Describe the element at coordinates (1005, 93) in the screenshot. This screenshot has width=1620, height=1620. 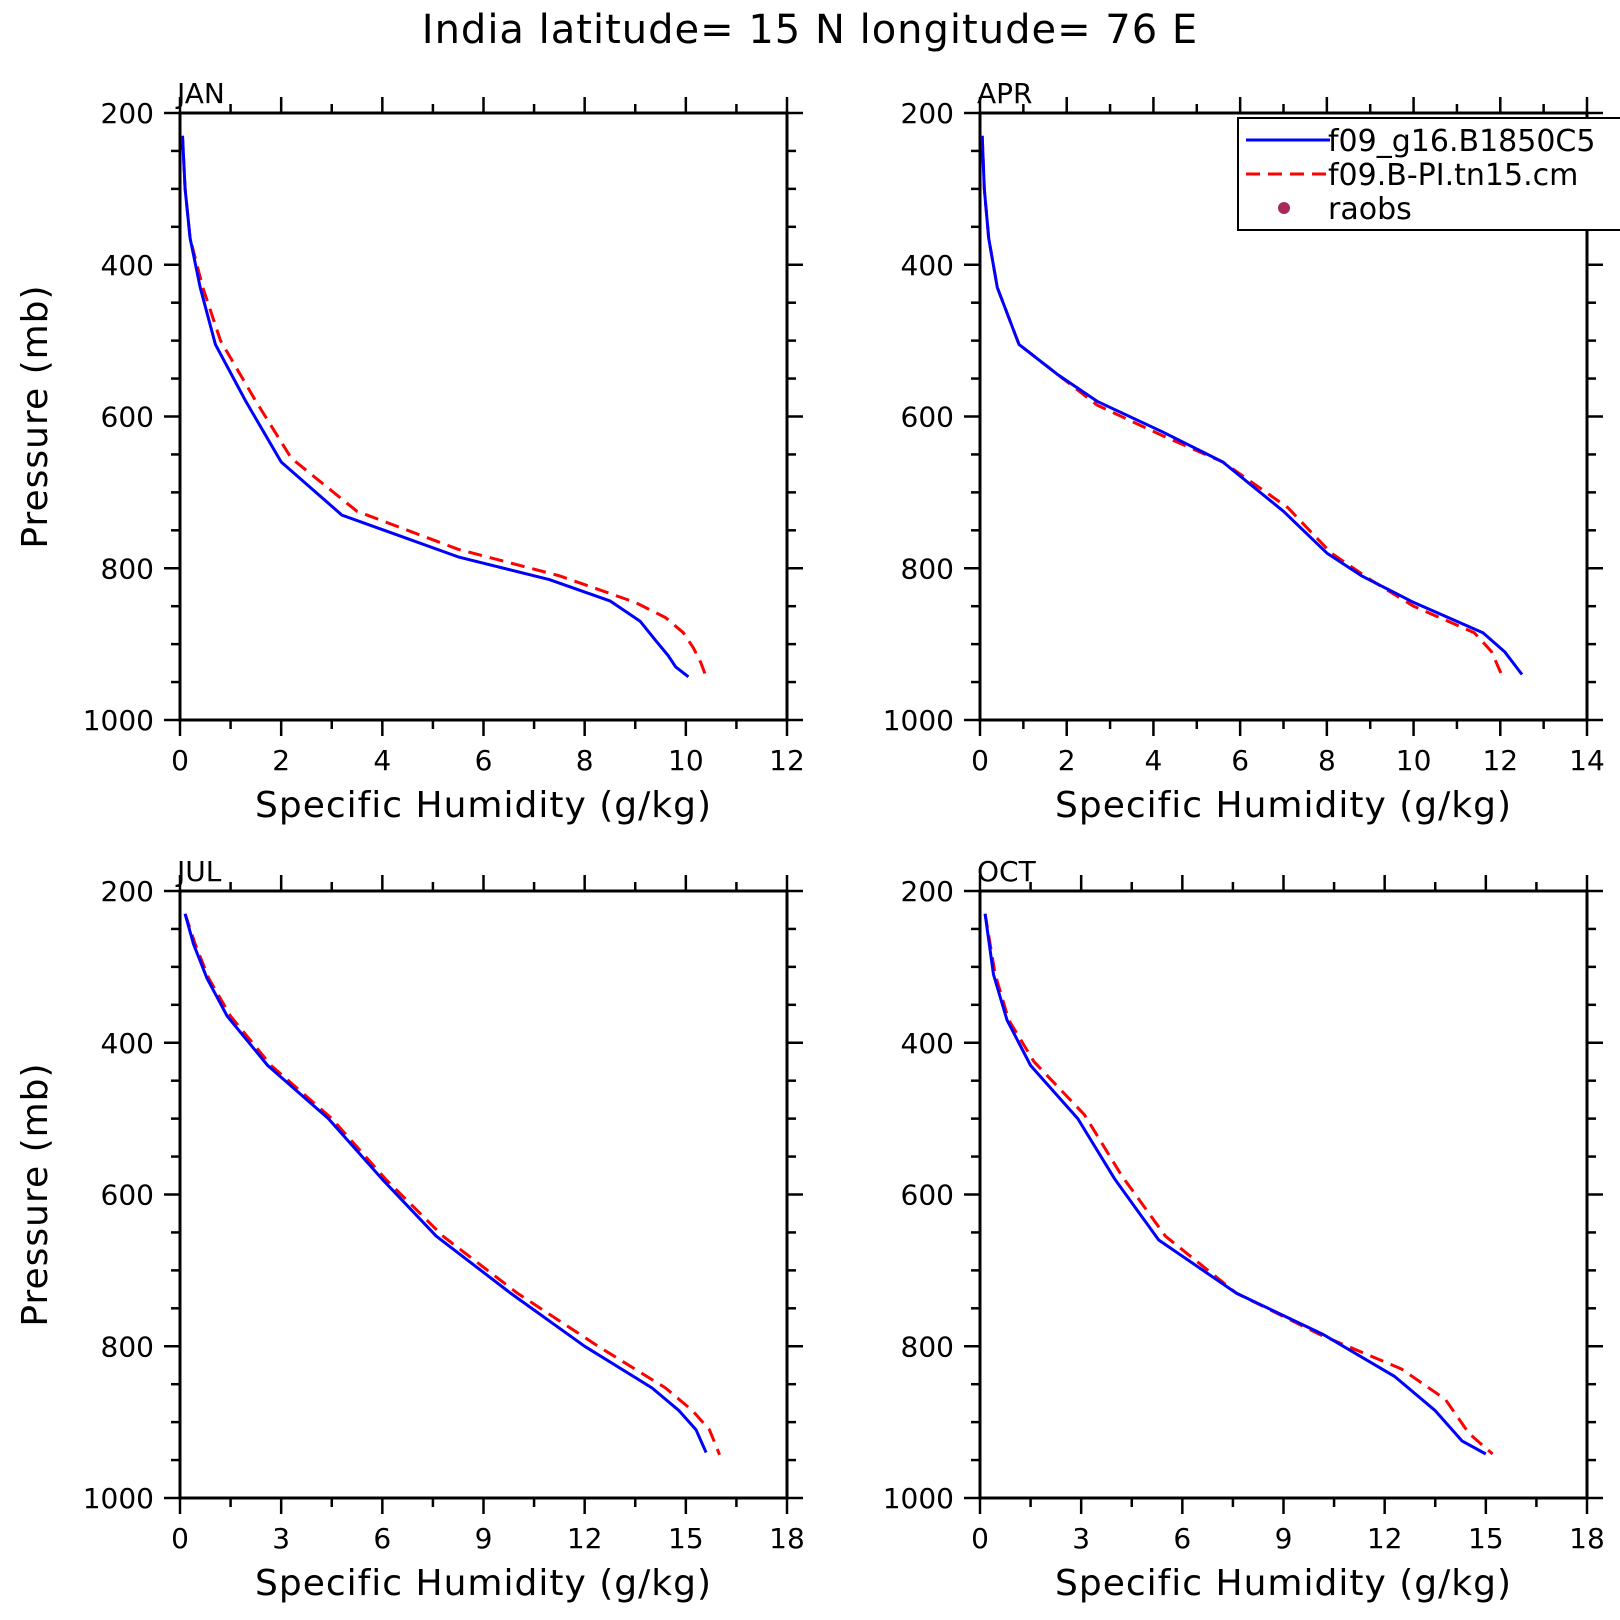
I see `panel-label: APR` at that location.